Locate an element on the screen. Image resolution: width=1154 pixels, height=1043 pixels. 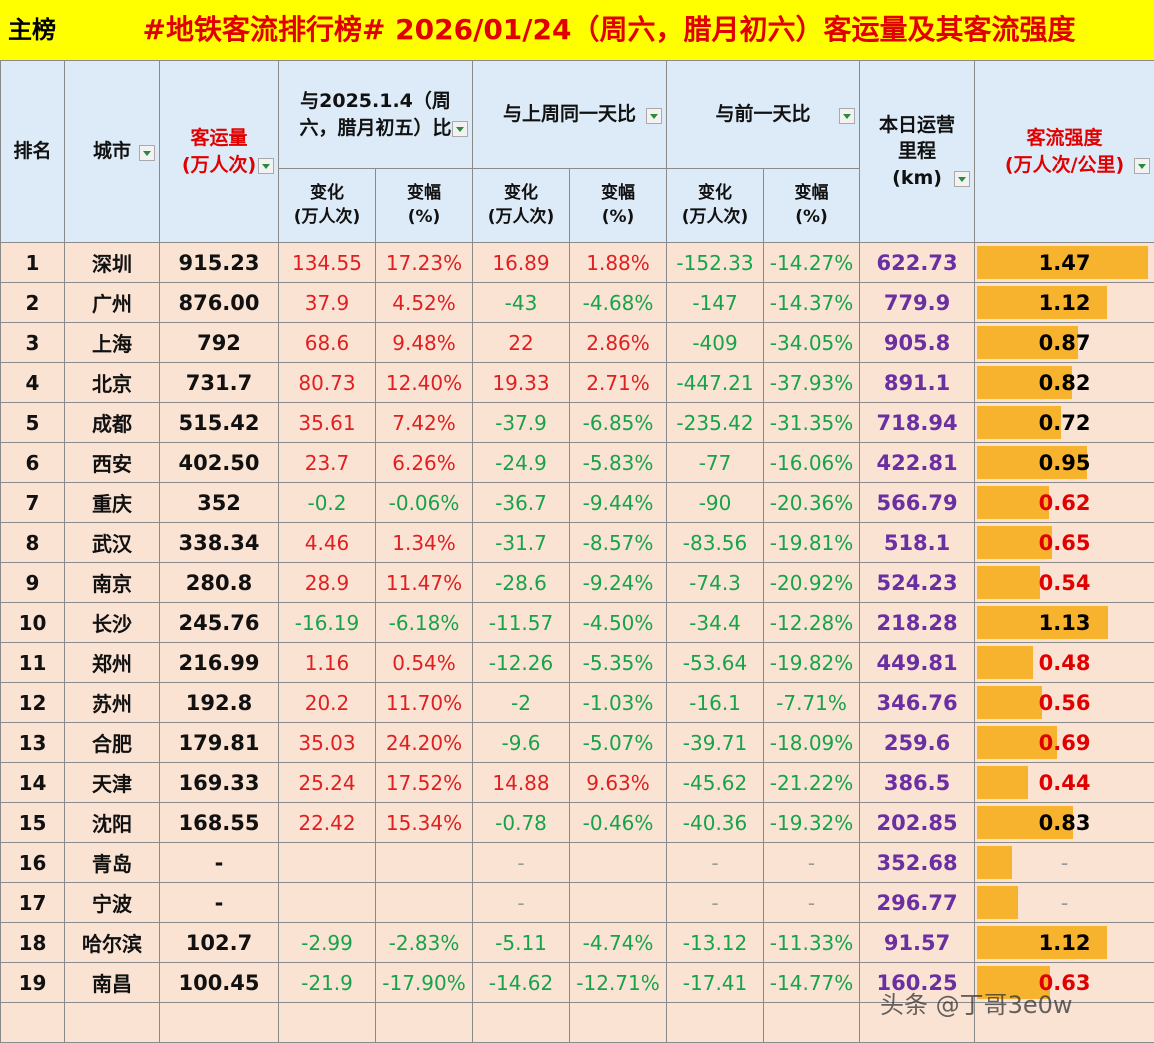
cell-intensity: 0.62 is located at coordinates (1064, 502).